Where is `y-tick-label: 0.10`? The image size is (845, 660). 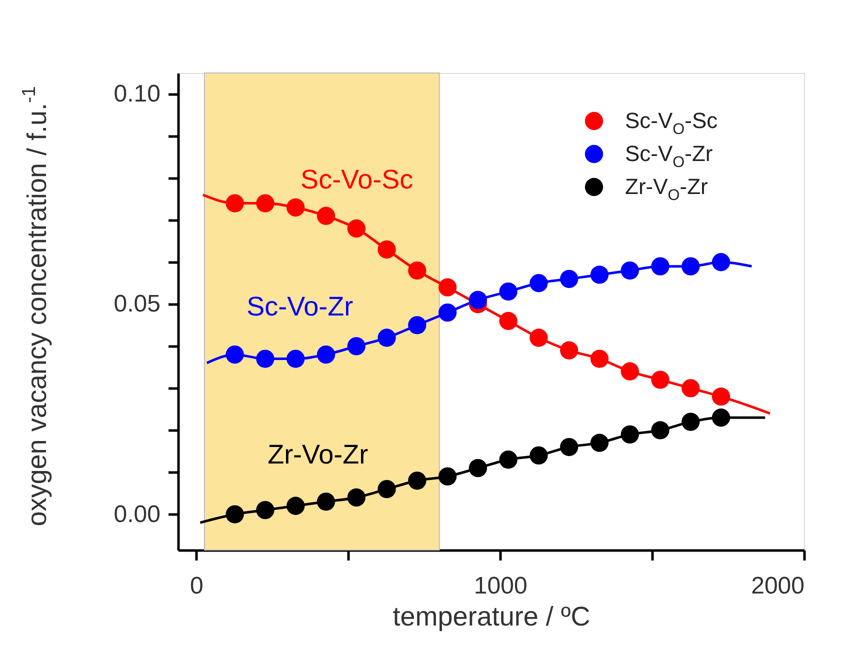 y-tick-label: 0.10 is located at coordinates (137, 94).